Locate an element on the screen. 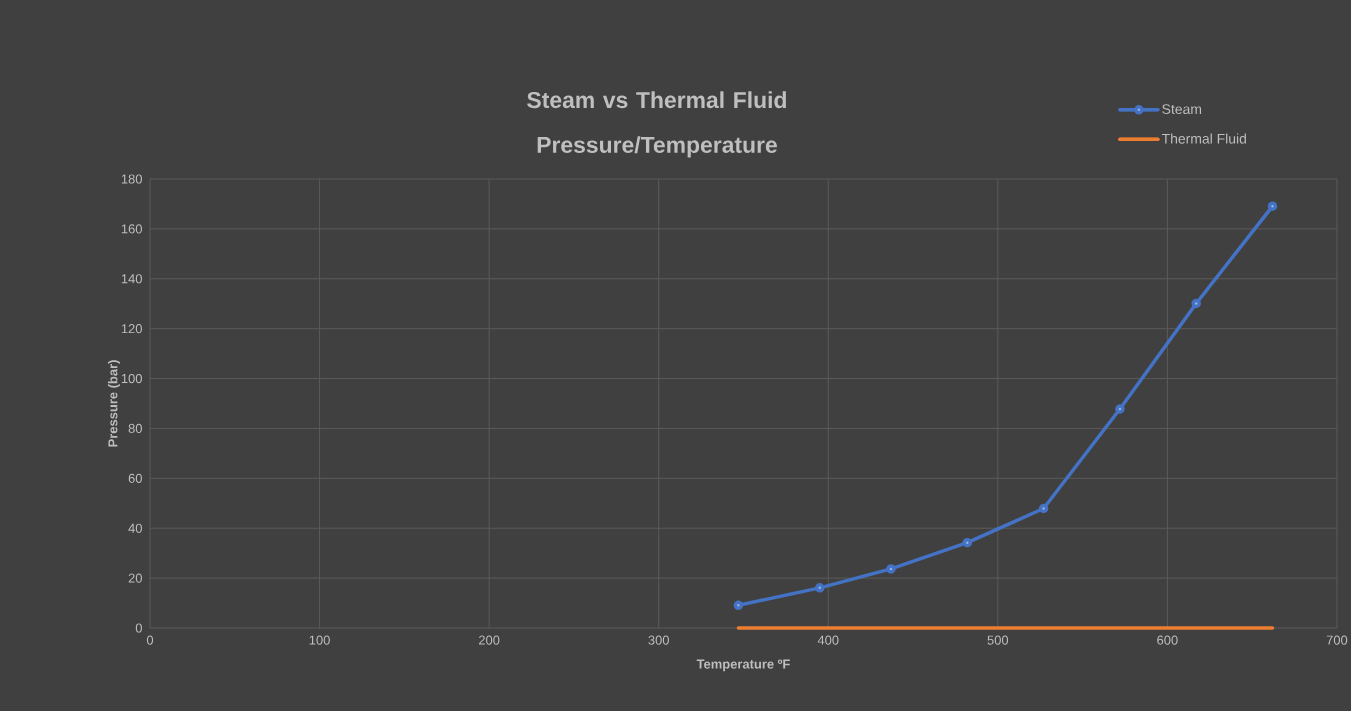  y-tick-label: 80 is located at coordinates (135, 428).